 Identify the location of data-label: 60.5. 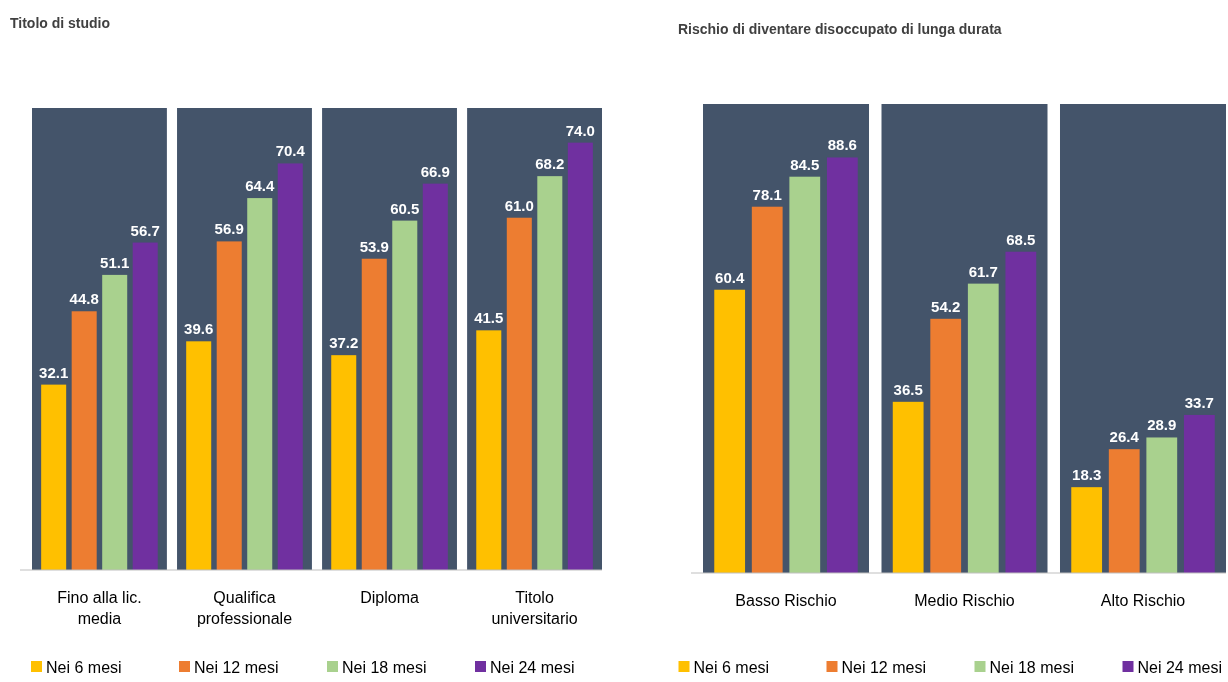
(405, 208).